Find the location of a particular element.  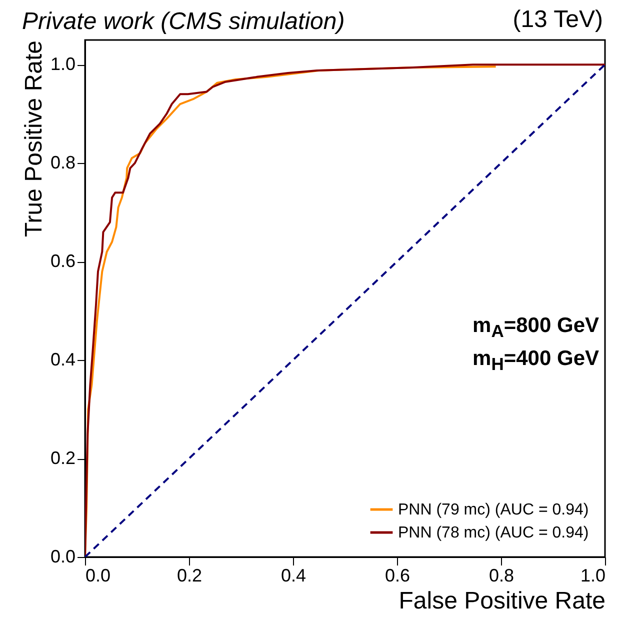

chart-title: Private work (CMS simulation) is located at coordinates (183, 21).